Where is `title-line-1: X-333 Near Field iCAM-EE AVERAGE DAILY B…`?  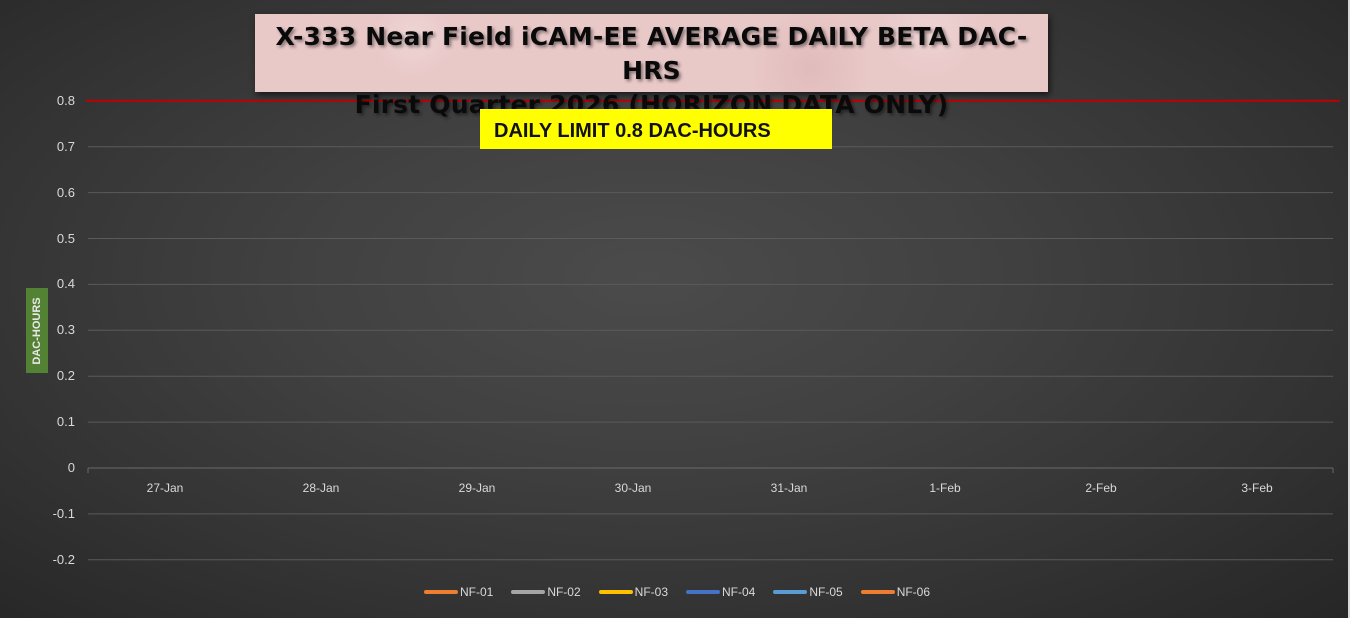
title-line-1: X-333 Near Field iCAM-EE AVERAGE DAILY B… is located at coordinates (651, 53).